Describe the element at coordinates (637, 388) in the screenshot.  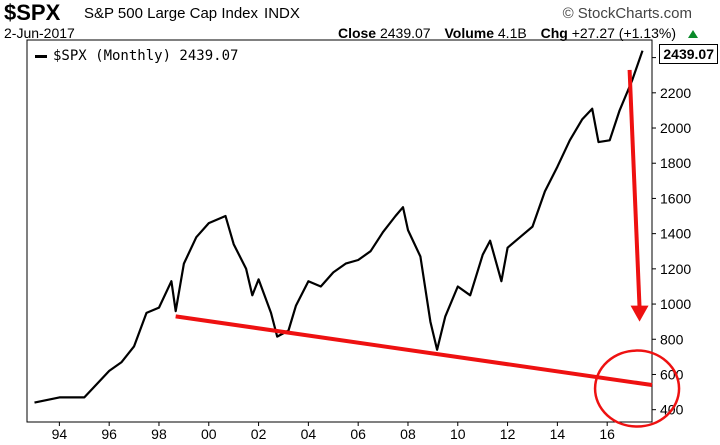
I see `highlight-circle` at that location.